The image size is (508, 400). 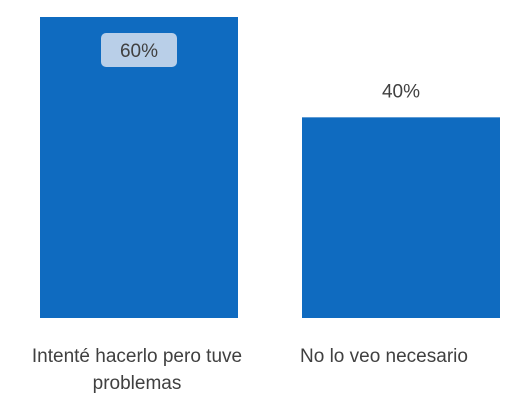 I want to click on category-label-1: Intenté hacerlo pero tuve problemas, so click(x=137, y=370).